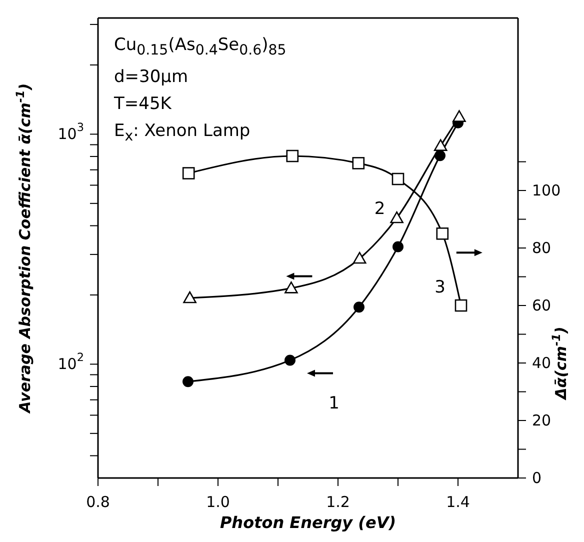 This screenshot has width=584, height=542. Describe the element at coordinates (334, 403) in the screenshot. I see `legend-label: 1` at that location.